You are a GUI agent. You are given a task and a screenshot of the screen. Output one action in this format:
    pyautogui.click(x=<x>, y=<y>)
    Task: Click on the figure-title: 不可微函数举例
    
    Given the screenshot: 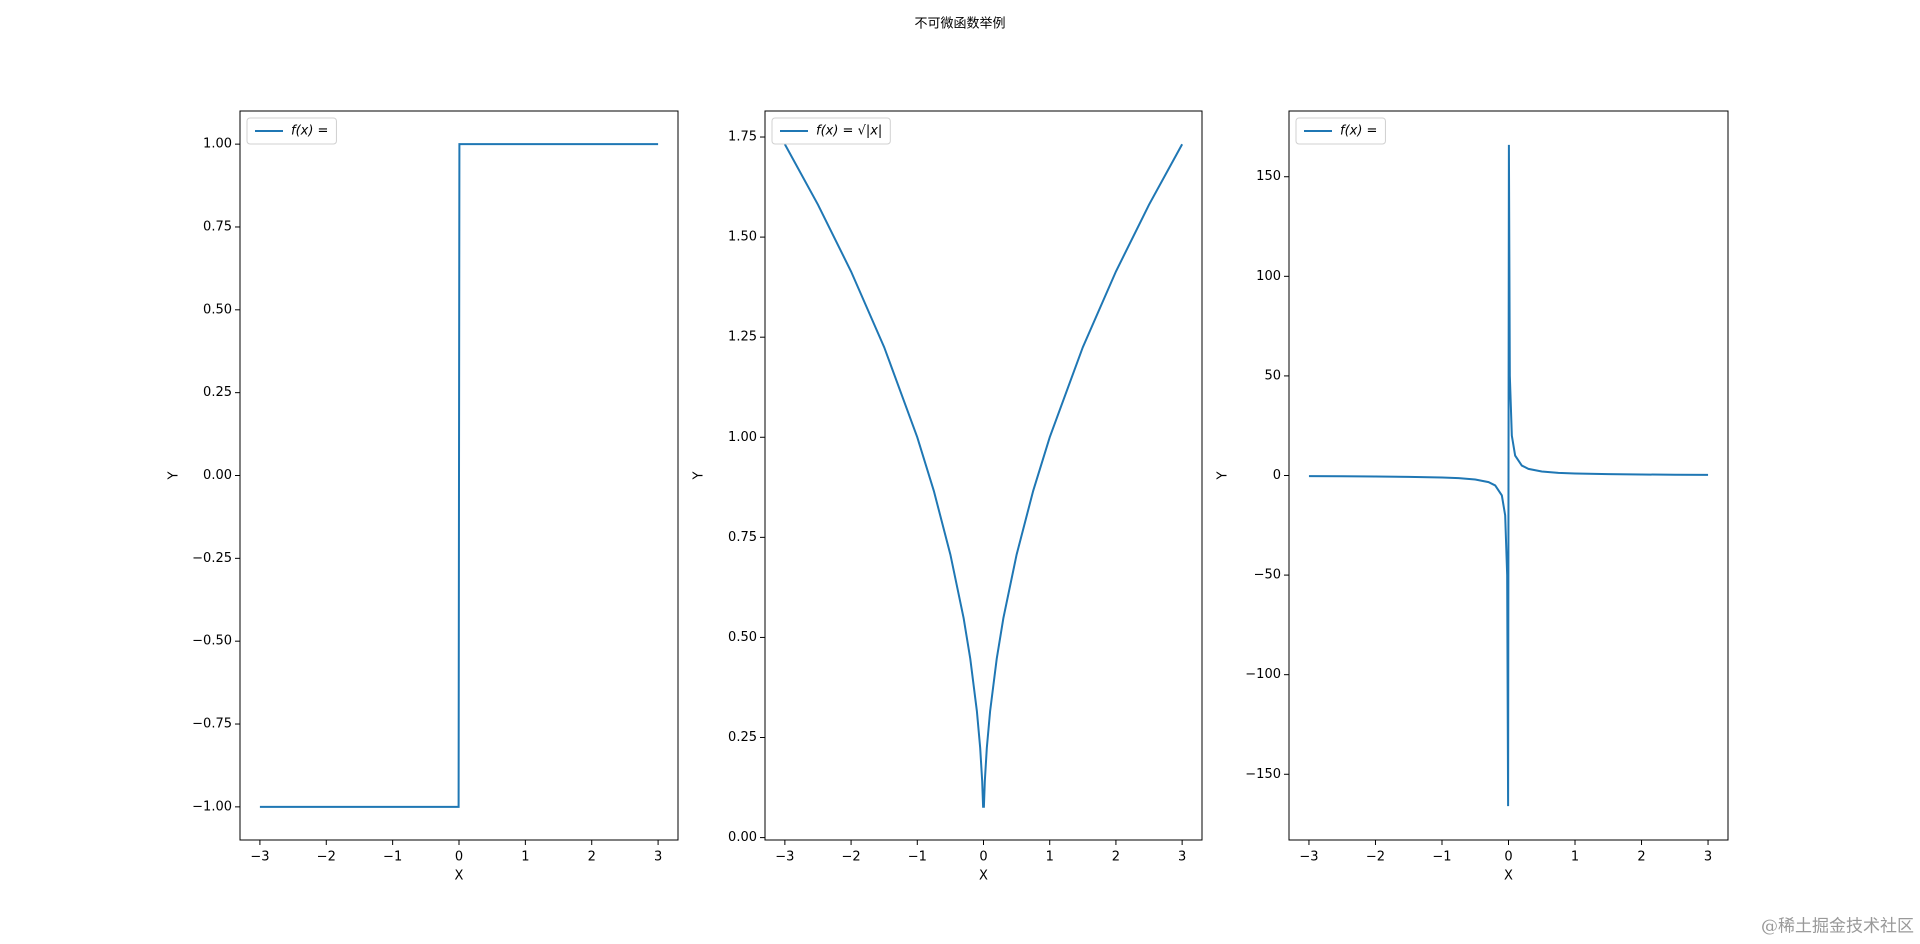 What is the action you would take?
    pyautogui.click(x=959, y=24)
    